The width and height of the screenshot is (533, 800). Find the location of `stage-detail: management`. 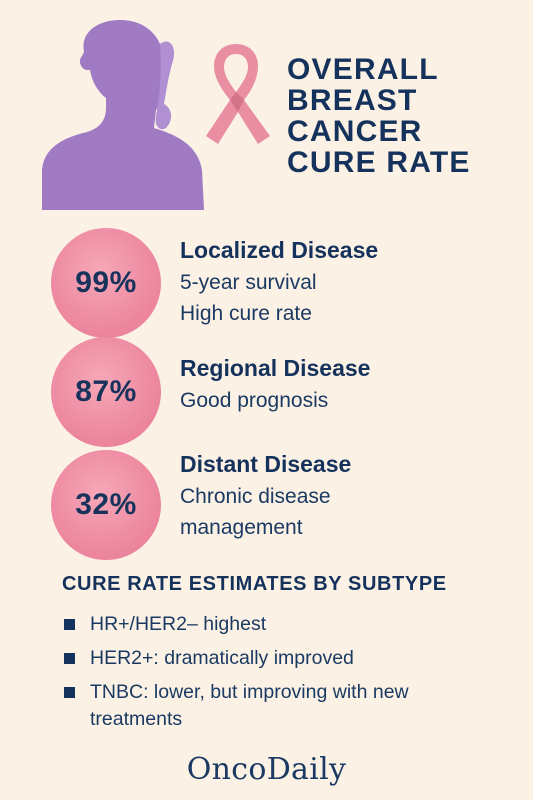

stage-detail: management is located at coordinates (241, 527).